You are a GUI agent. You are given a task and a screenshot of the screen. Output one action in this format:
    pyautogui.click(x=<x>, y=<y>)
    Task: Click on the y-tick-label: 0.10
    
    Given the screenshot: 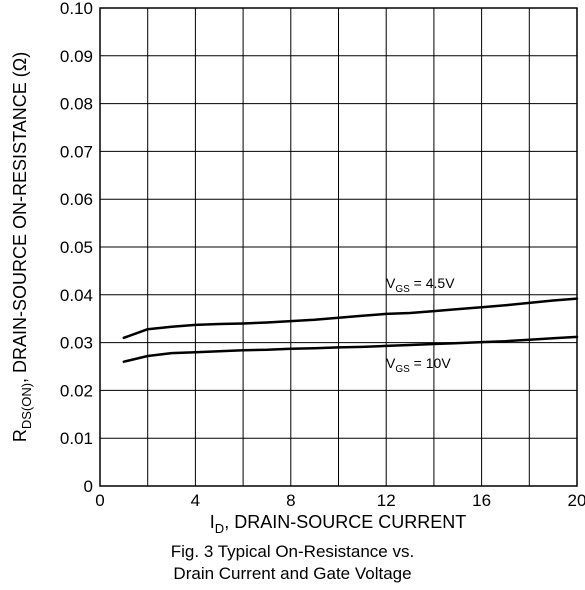 What is the action you would take?
    pyautogui.click(x=76, y=9)
    